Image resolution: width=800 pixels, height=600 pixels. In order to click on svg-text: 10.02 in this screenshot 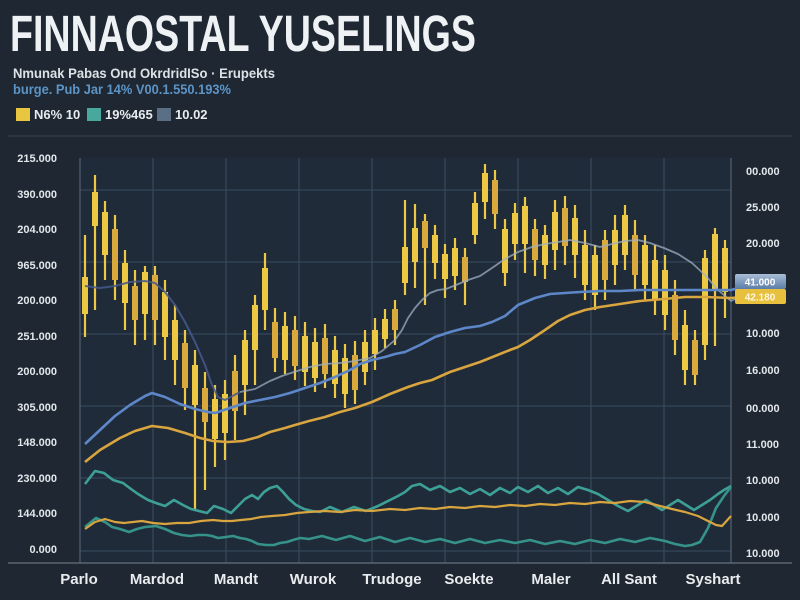, I will do `click(191, 114)`.